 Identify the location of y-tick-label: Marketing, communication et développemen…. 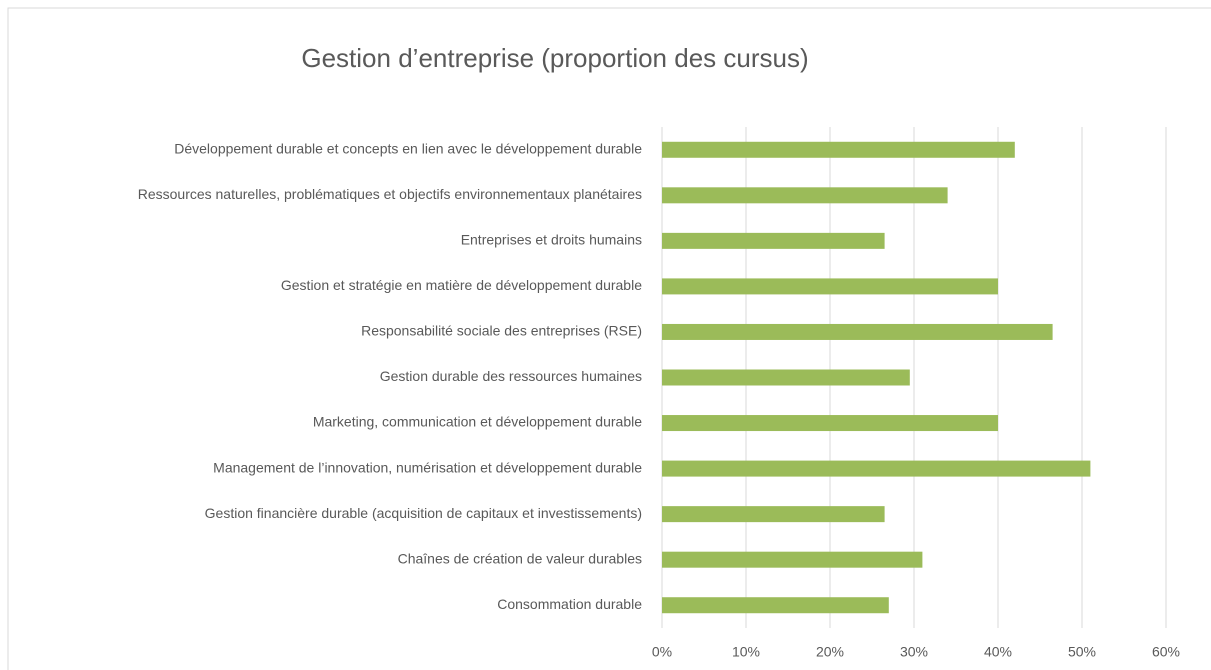
(477, 422).